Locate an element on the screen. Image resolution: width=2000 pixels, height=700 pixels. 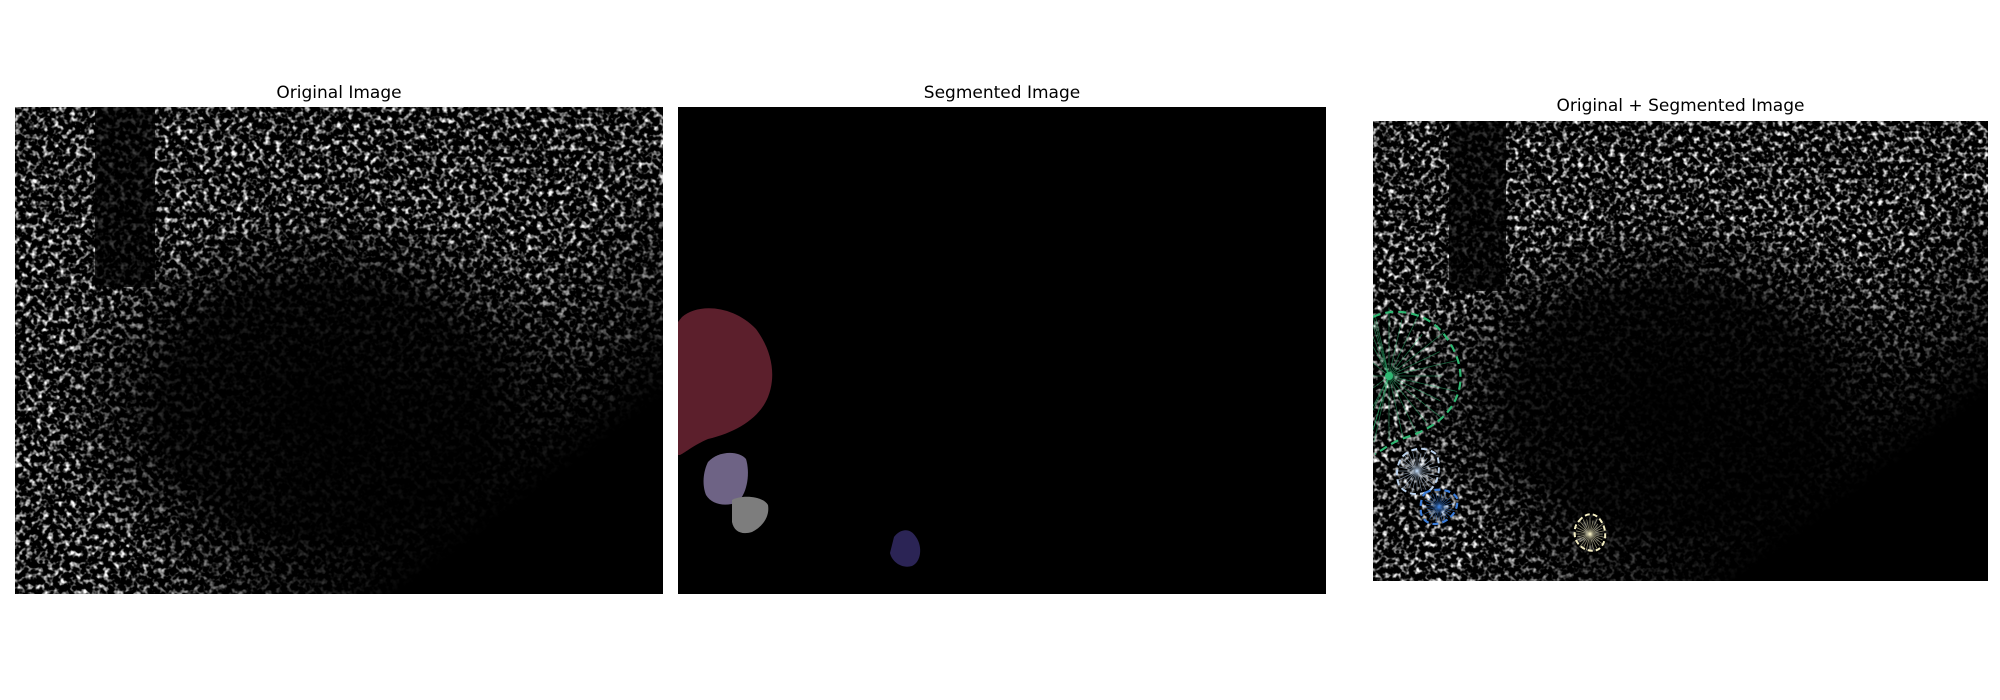
contour-green is located at coordinates (1417, 381).